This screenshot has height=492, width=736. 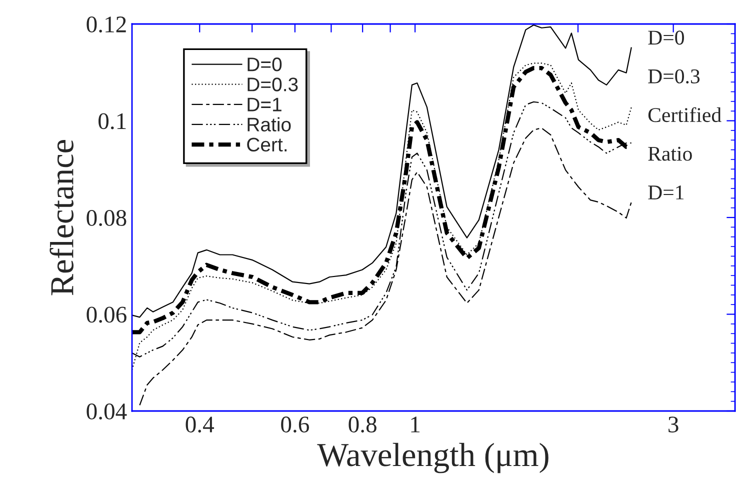 I want to click on y-tick-label: 0.12, so click(x=106, y=24).